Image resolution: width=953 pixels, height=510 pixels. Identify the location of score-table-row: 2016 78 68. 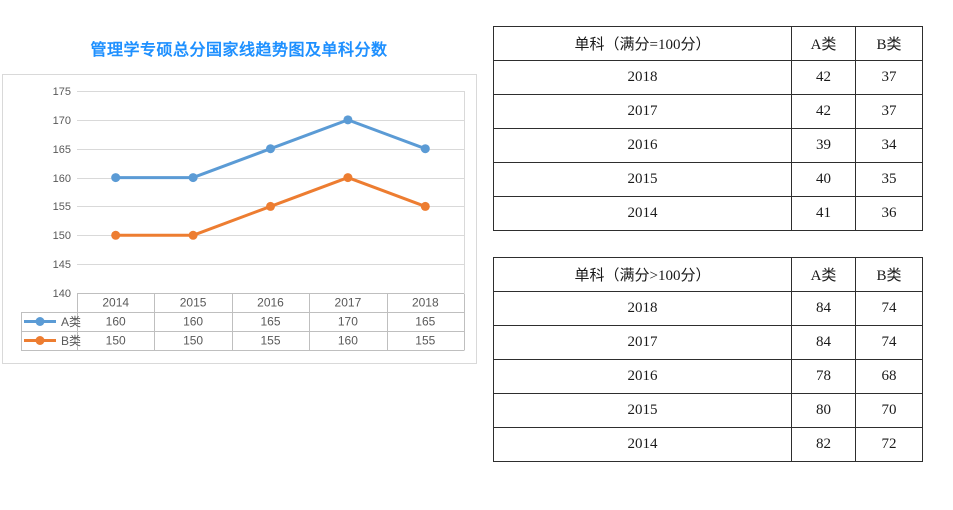
(708, 376).